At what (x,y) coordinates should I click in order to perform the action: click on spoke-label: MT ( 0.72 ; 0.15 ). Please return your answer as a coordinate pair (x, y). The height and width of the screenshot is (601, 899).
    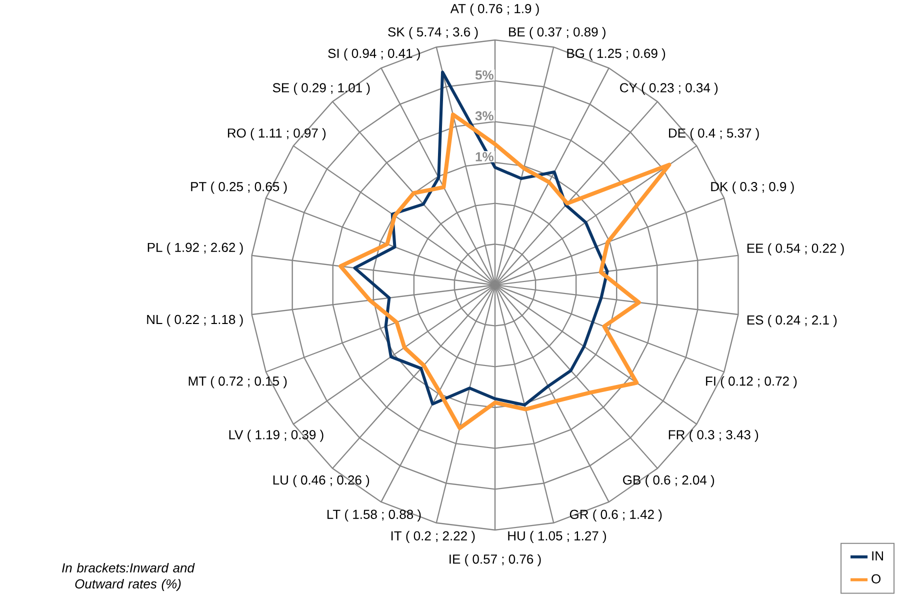
    Looking at the image, I should click on (237, 382).